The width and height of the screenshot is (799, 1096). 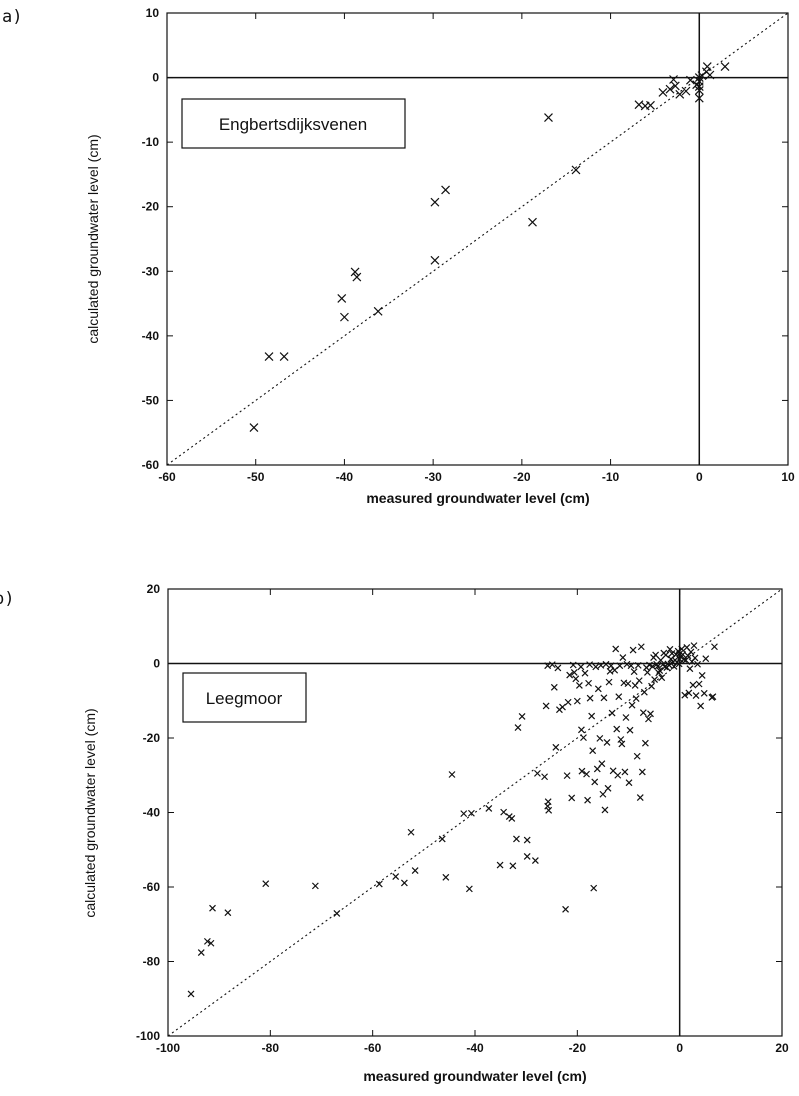 I want to click on panel-a-y-tick-label: 10, so click(x=153, y=13).